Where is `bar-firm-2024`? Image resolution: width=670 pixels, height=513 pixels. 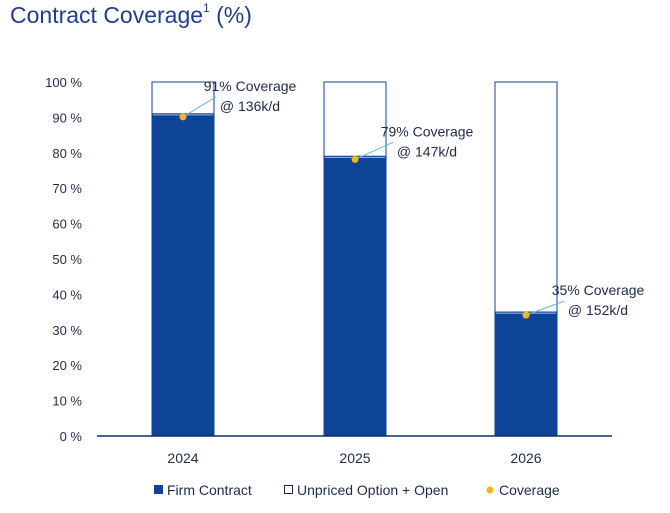
bar-firm-2024 is located at coordinates (183, 275).